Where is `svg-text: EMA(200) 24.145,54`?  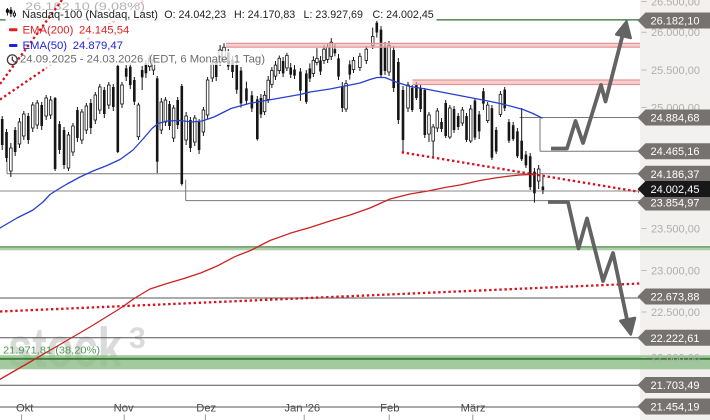 svg-text: EMA(200) 24.145,54 is located at coordinates (76, 30).